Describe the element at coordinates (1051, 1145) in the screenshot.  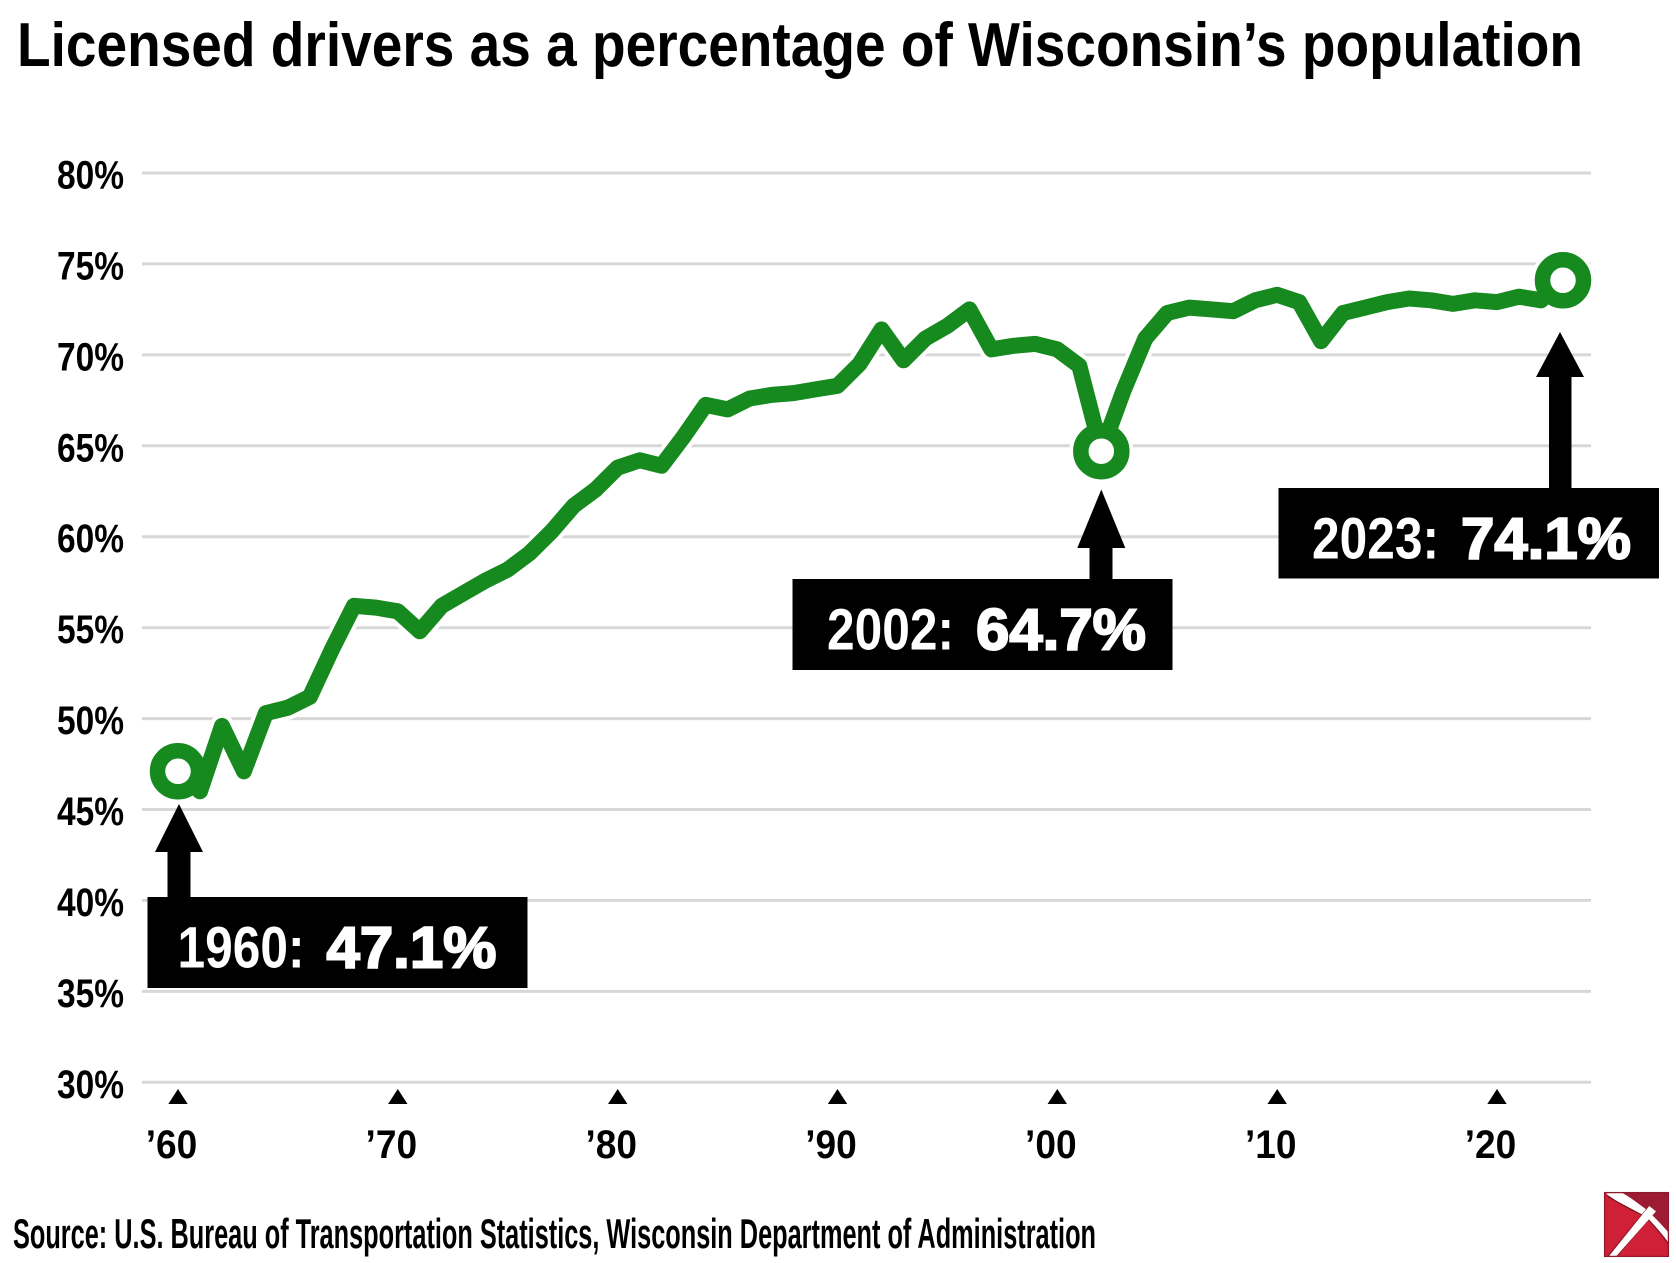
I see `svg-text: ’00` at that location.